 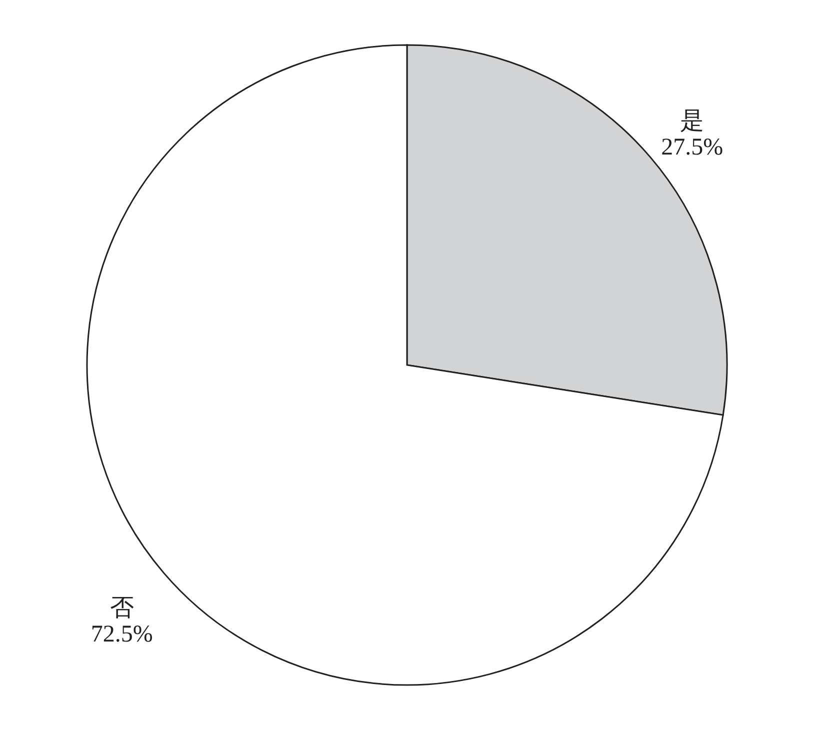 What do you see at coordinates (692, 121) in the screenshot?
I see `slice-label: 是` at bounding box center [692, 121].